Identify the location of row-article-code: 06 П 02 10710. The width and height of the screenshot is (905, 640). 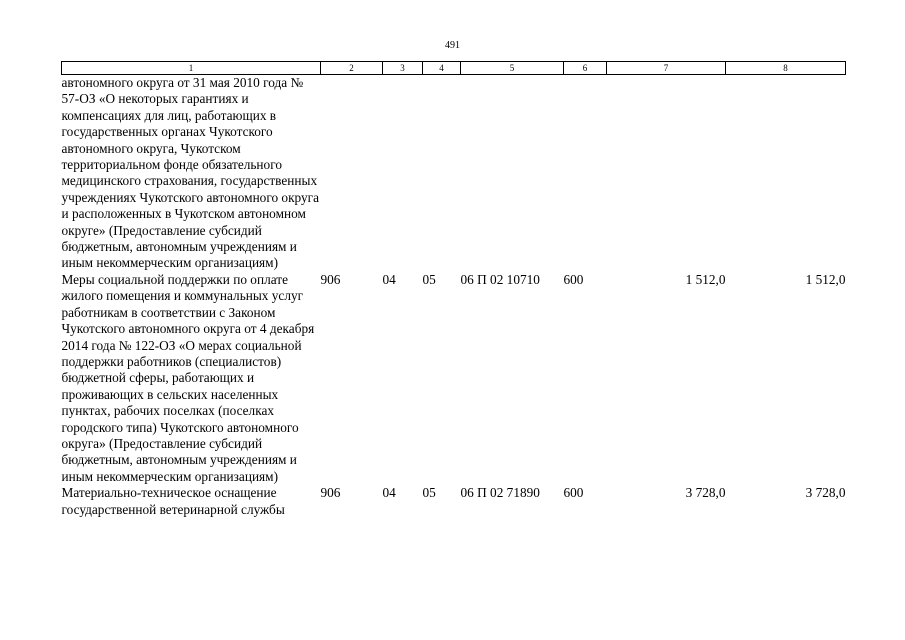
(500, 279).